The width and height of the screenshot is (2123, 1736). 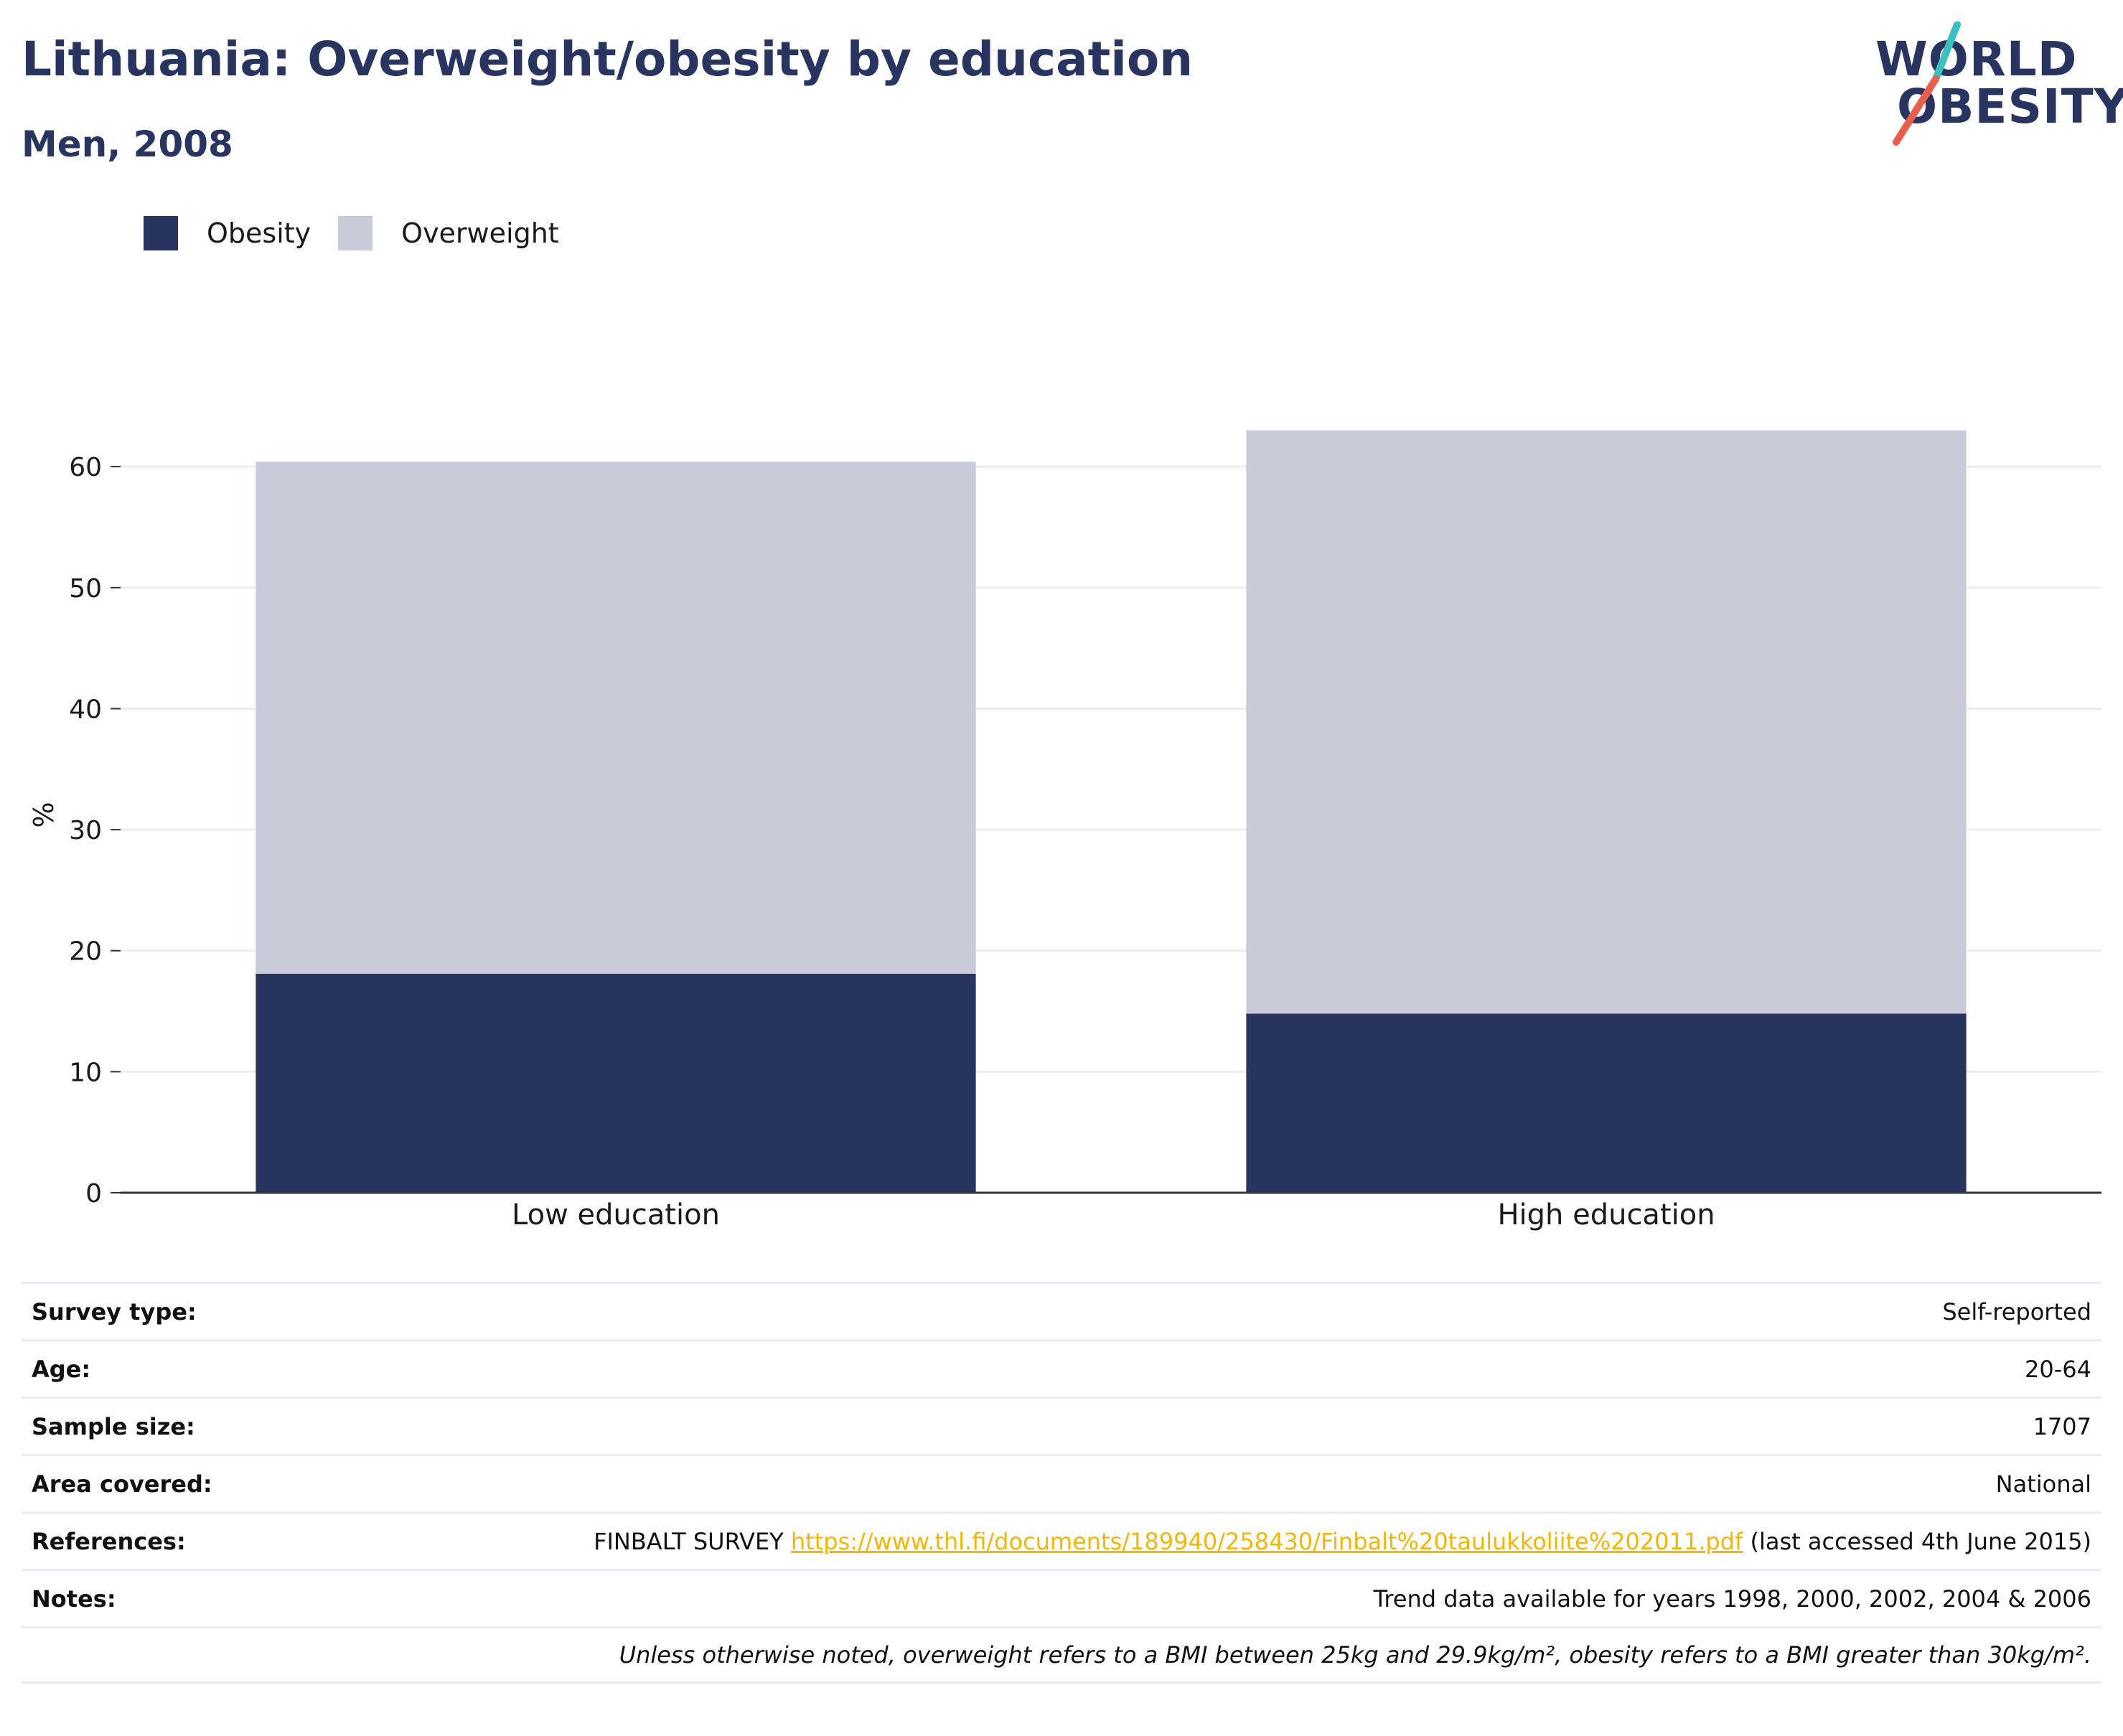 I want to click on legend-item-overweight: Overweight, so click(x=448, y=233).